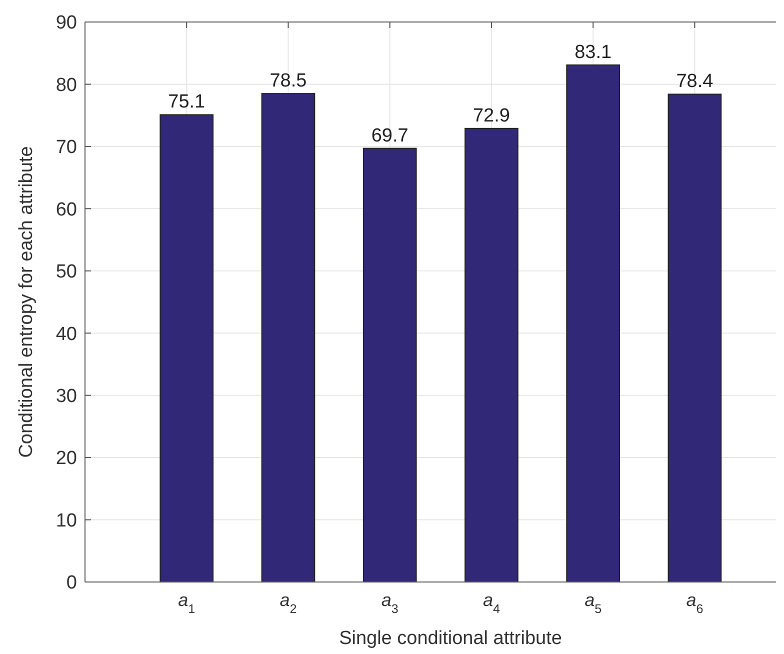 This screenshot has height=654, width=784. What do you see at coordinates (288, 81) in the screenshot?
I see `data-label: 78.5` at bounding box center [288, 81].